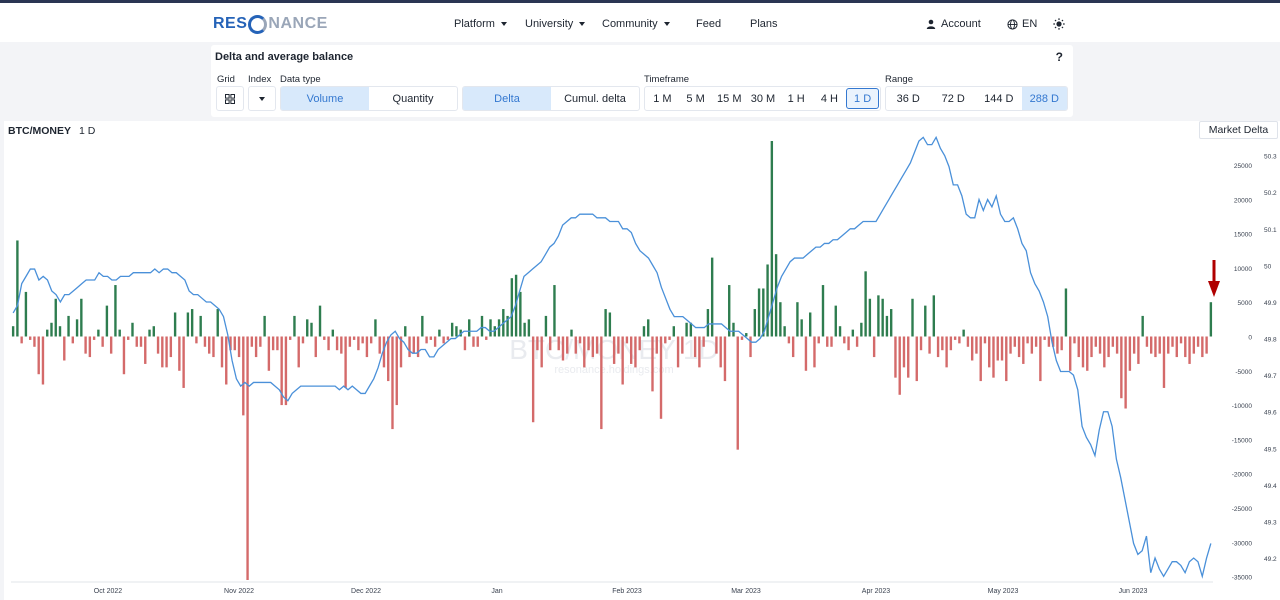 Image resolution: width=1280 pixels, height=600 pixels. I want to click on grid-button, so click(230, 98).